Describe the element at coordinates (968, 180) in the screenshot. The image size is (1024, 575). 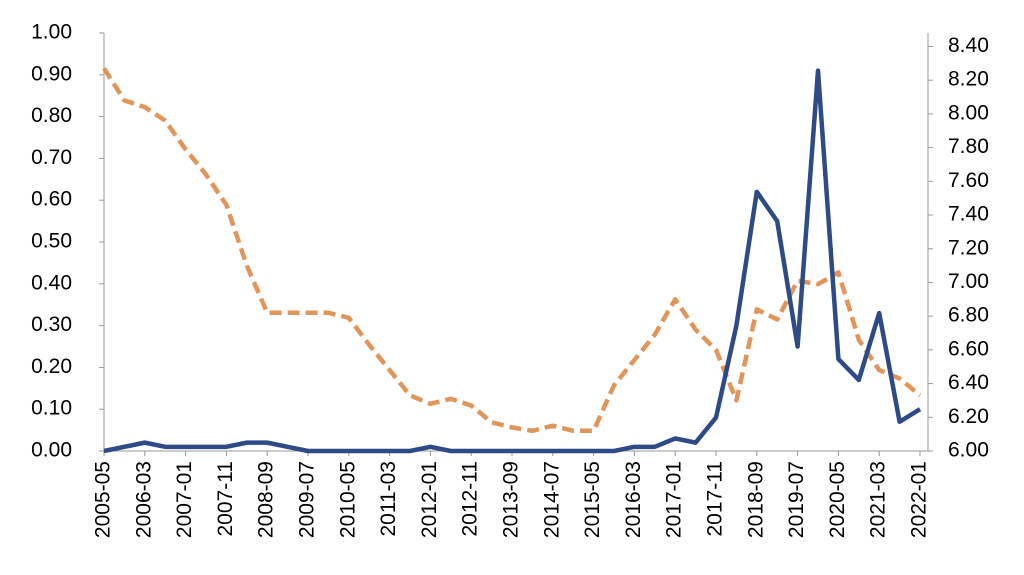
I see `y2-tick-label: 7.60` at that location.